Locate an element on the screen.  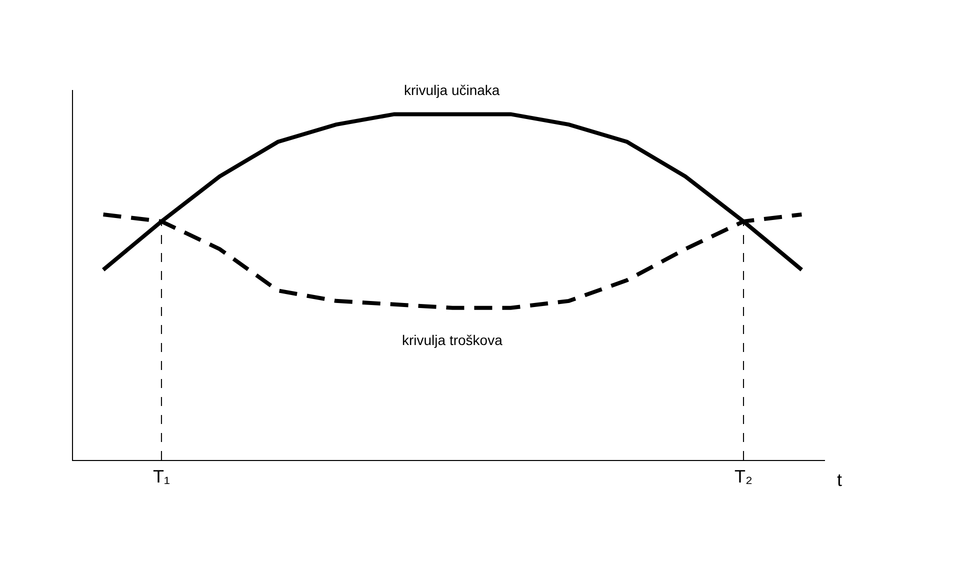
x-tick-label: T₁ is located at coordinates (161, 476).